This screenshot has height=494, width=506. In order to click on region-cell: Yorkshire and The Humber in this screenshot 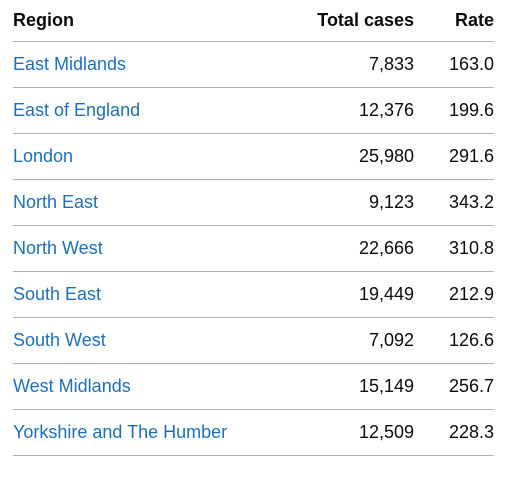, I will do `click(151, 432)`.